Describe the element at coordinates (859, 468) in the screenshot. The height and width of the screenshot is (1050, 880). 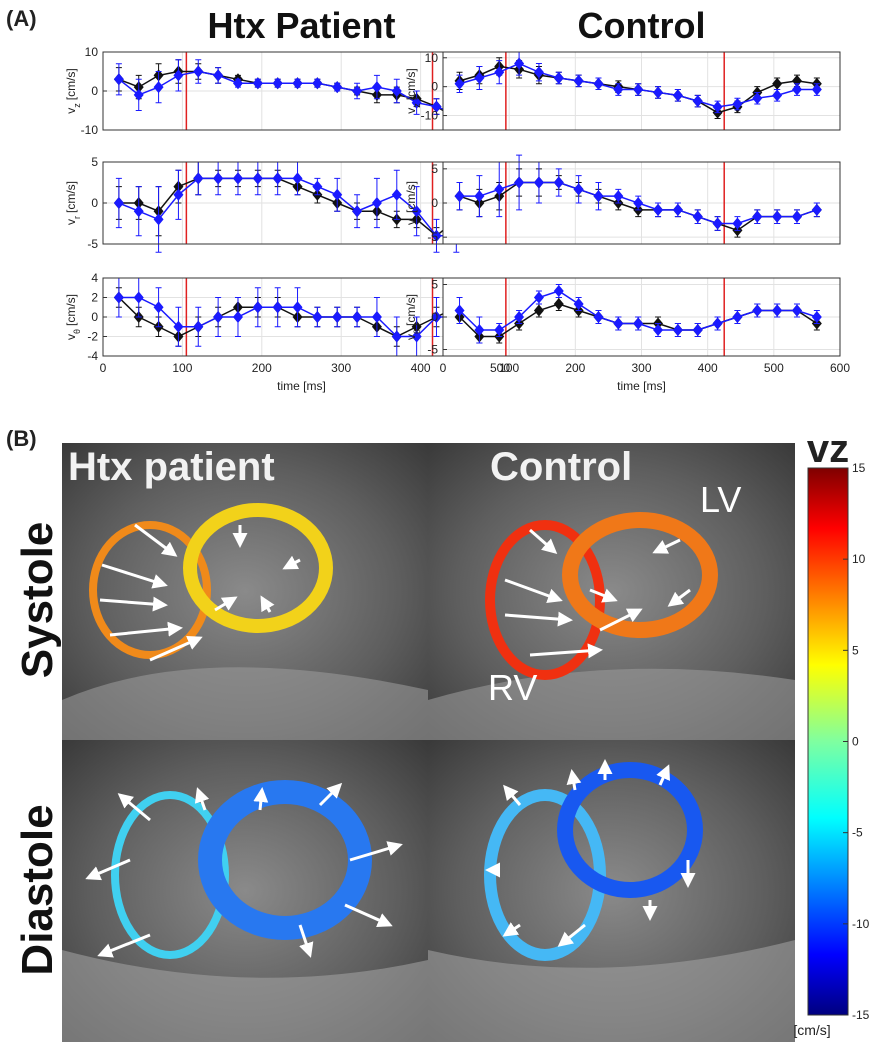
I see `colorbar-tick-label: 15` at that location.